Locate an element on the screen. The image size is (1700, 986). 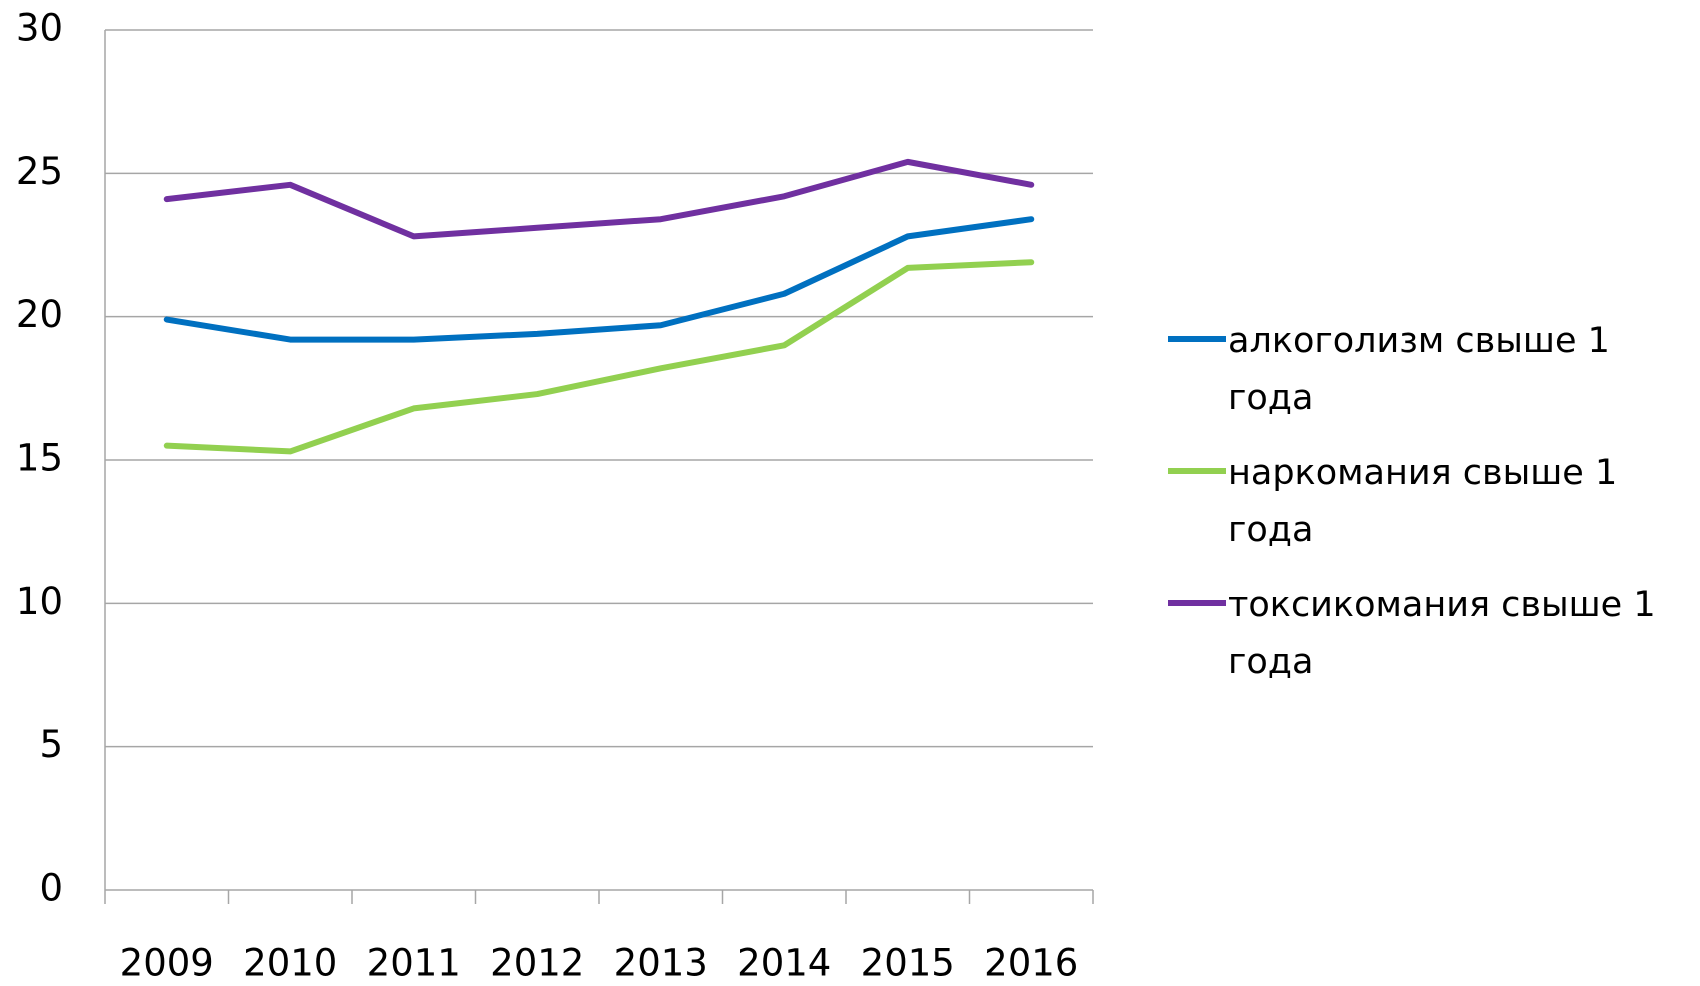
y-tick-label: 10 is located at coordinates (39, 601).